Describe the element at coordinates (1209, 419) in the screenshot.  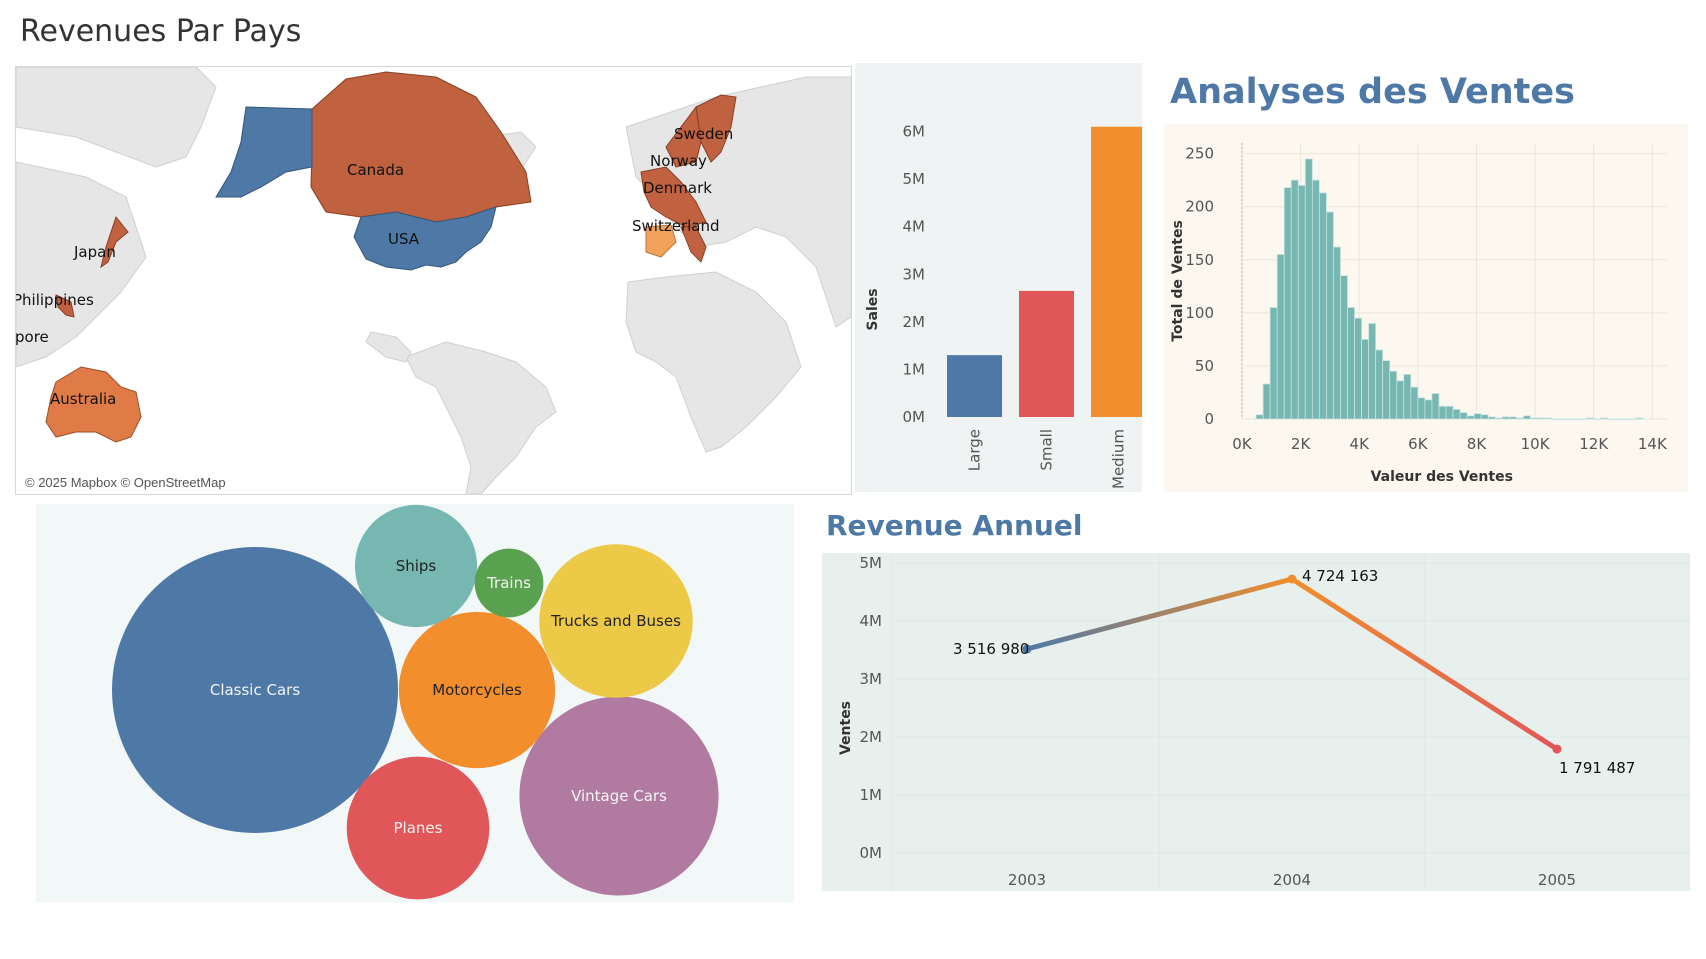
I see `hist-ytick-label: 0` at that location.